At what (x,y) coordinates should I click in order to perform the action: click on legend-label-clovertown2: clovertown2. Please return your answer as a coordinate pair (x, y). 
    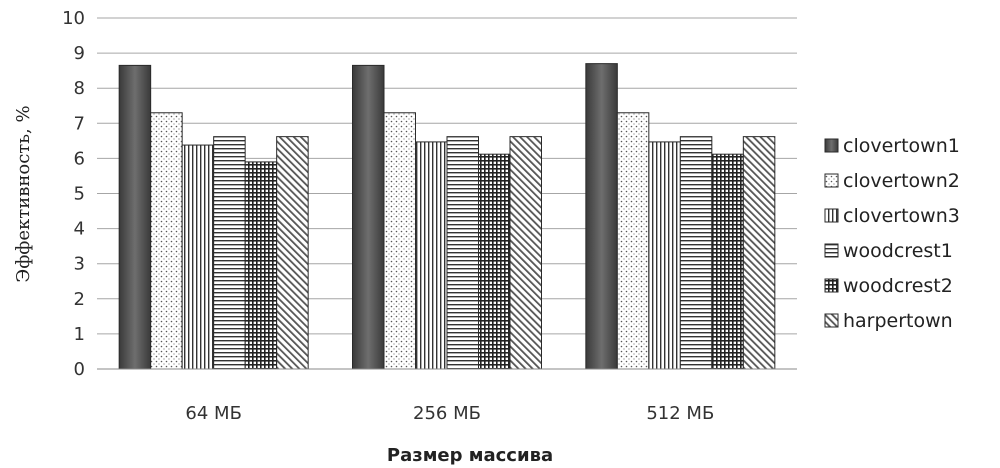
    Looking at the image, I should click on (901, 181).